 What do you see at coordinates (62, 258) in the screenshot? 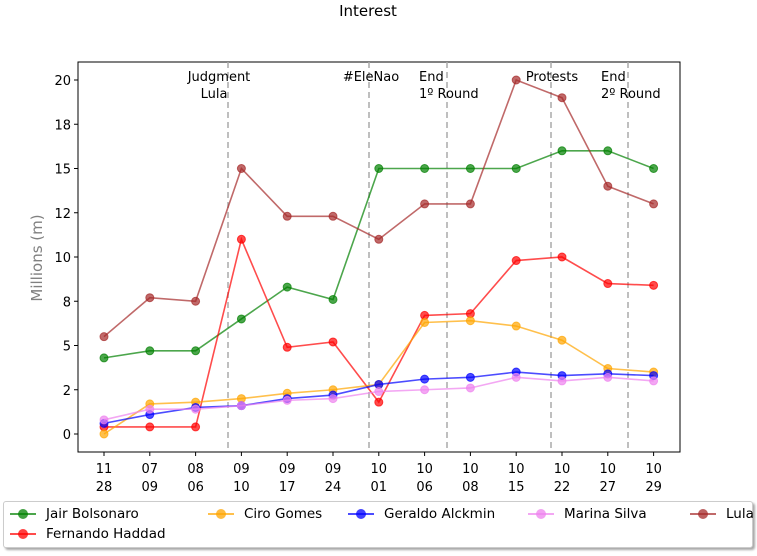
I see `y-tick-label: 10` at bounding box center [62, 258].